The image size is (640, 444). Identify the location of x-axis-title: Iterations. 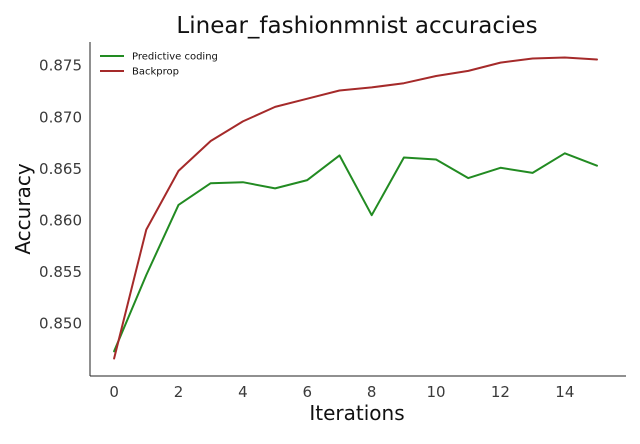
(356, 413).